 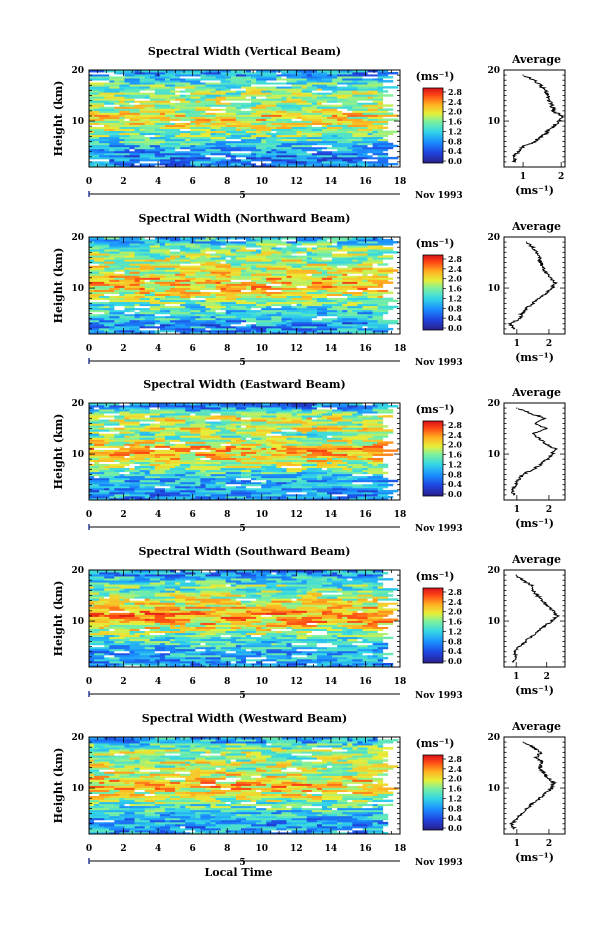 I want to click on x-tick-label: 14, so click(x=331, y=682).